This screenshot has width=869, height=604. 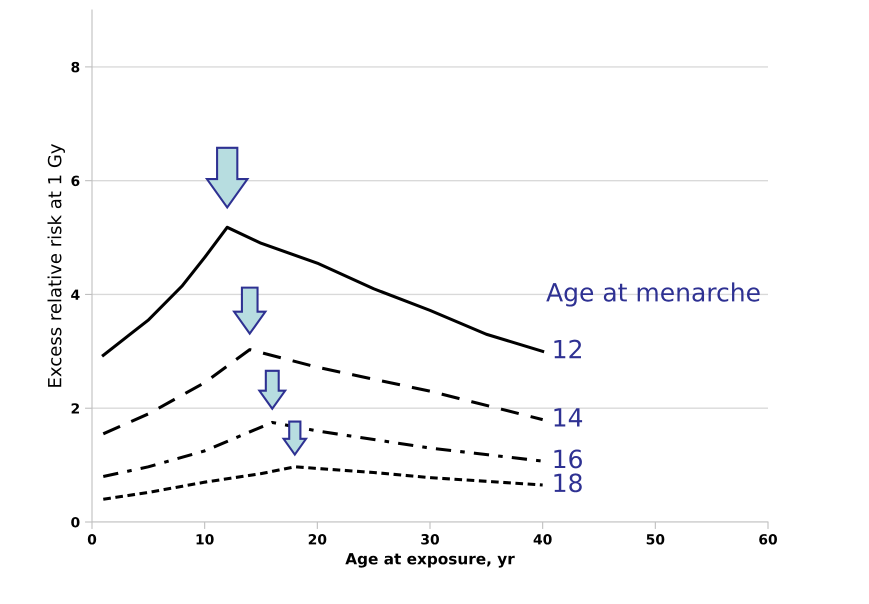 I want to click on y-tick-label: 0, so click(x=75, y=522).